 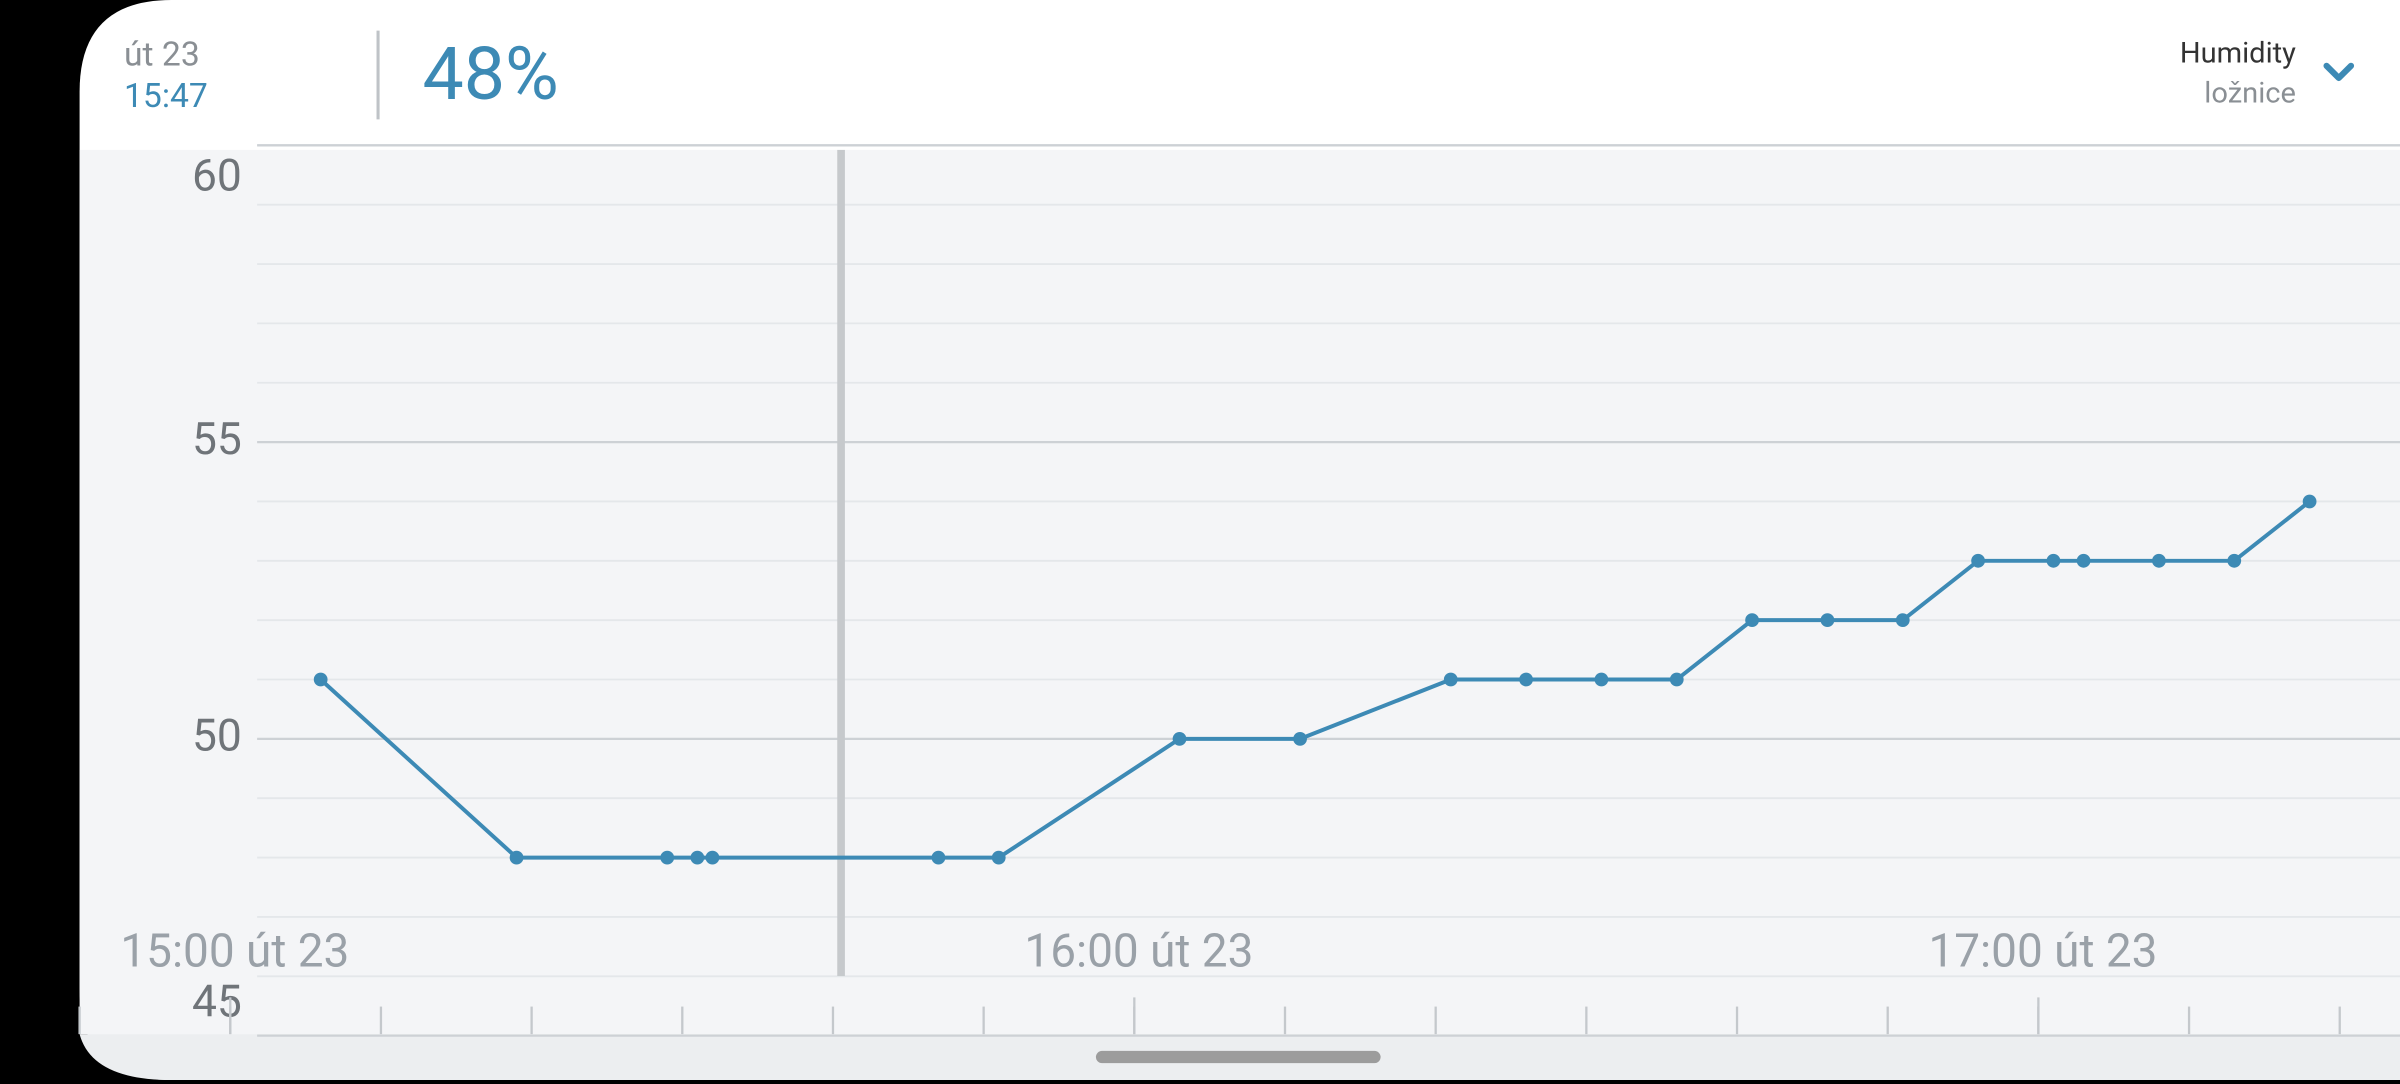 What do you see at coordinates (2042, 952) in the screenshot?
I see `x-tick-label: 17:00 út 23` at bounding box center [2042, 952].